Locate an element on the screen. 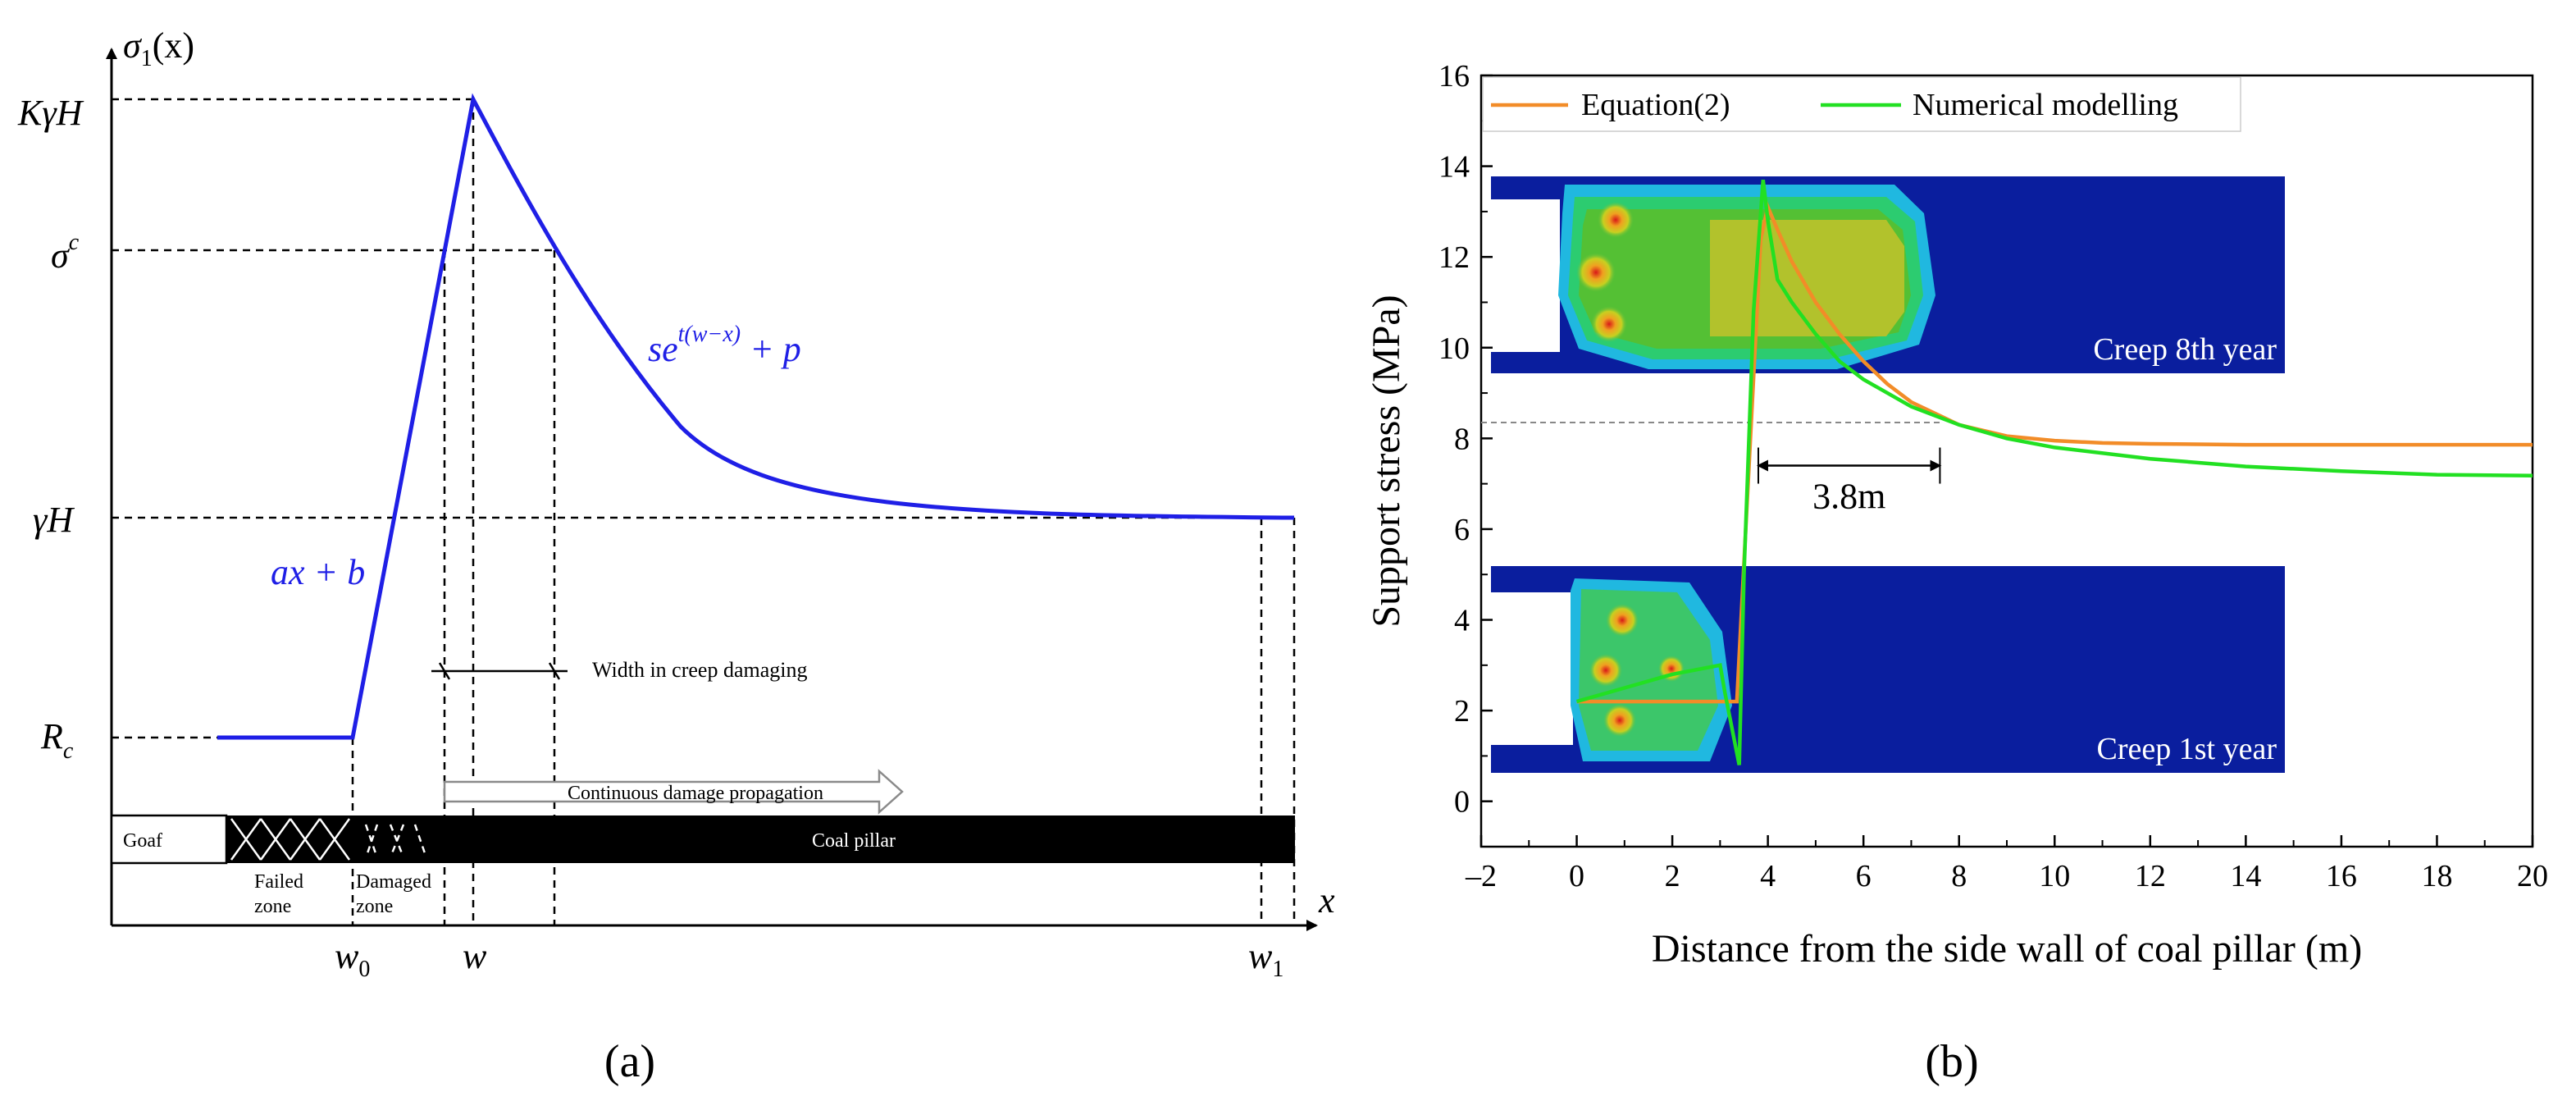 The width and height of the screenshot is (2576, 1101). x-tick-label: 14 is located at coordinates (2245, 876).